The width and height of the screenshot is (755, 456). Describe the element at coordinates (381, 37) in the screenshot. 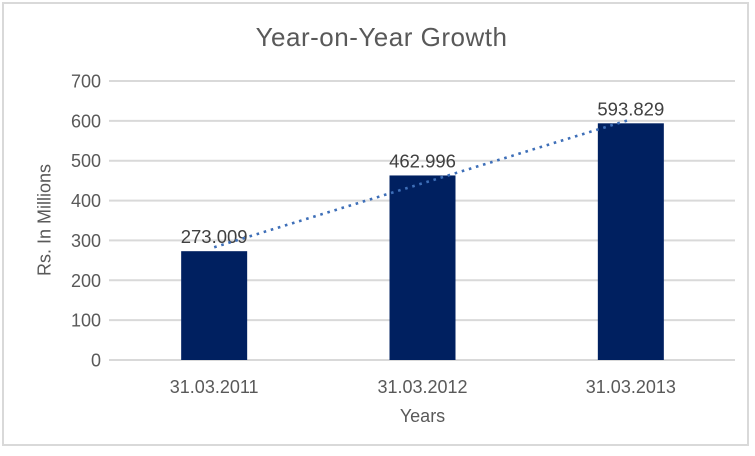

I see `chart-title: Year-on-Year Growth` at that location.